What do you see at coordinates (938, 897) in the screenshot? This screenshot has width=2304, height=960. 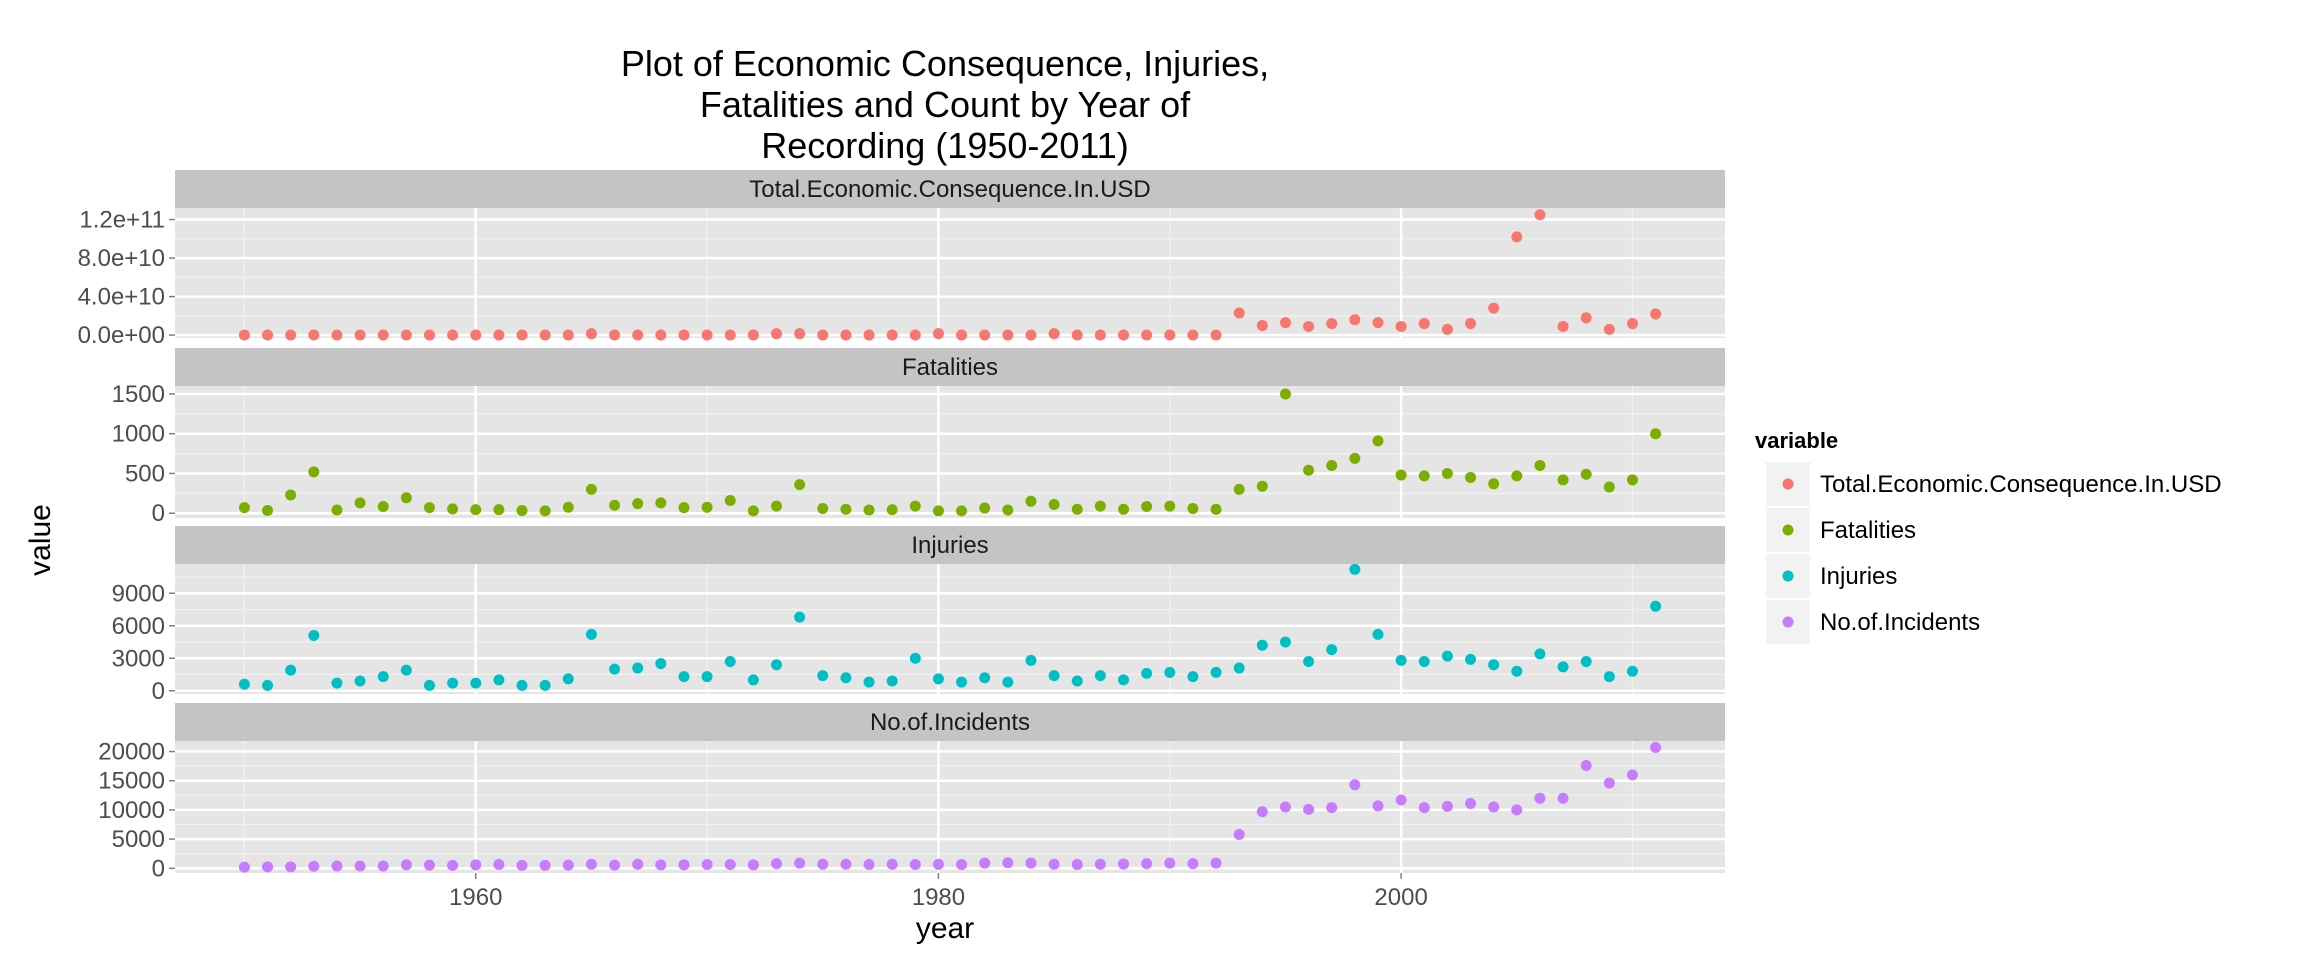 I see `x-tick-label: 1980` at bounding box center [938, 897].